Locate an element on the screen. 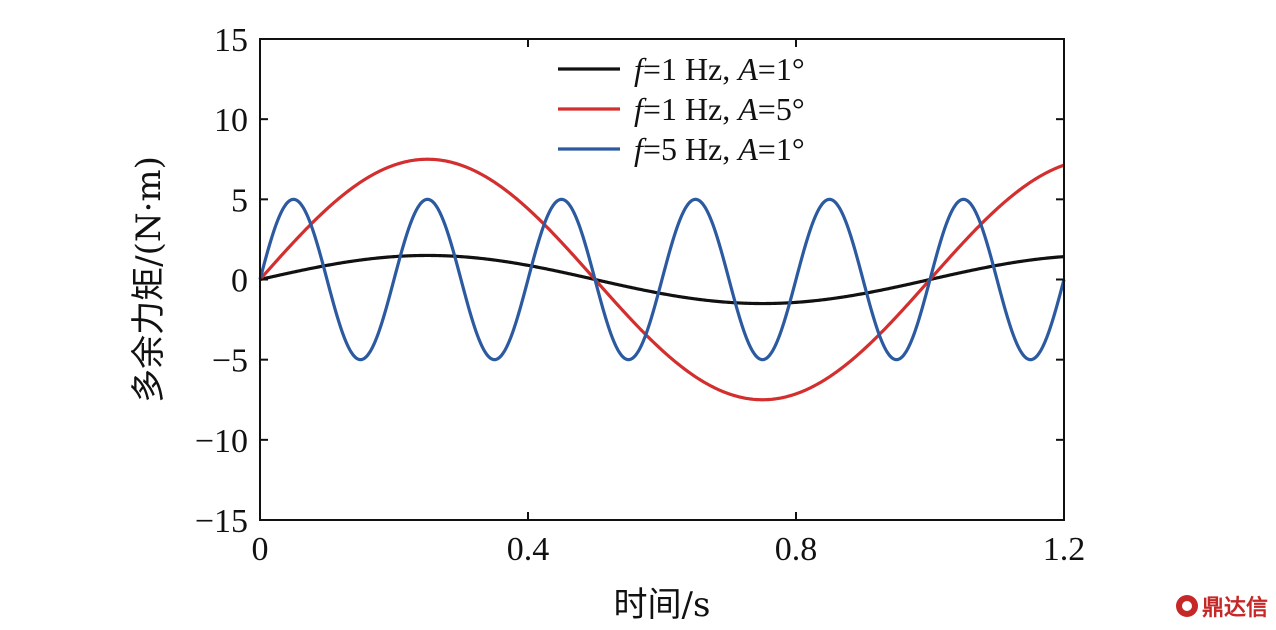  x-axis-title: 时间/s is located at coordinates (662, 605).